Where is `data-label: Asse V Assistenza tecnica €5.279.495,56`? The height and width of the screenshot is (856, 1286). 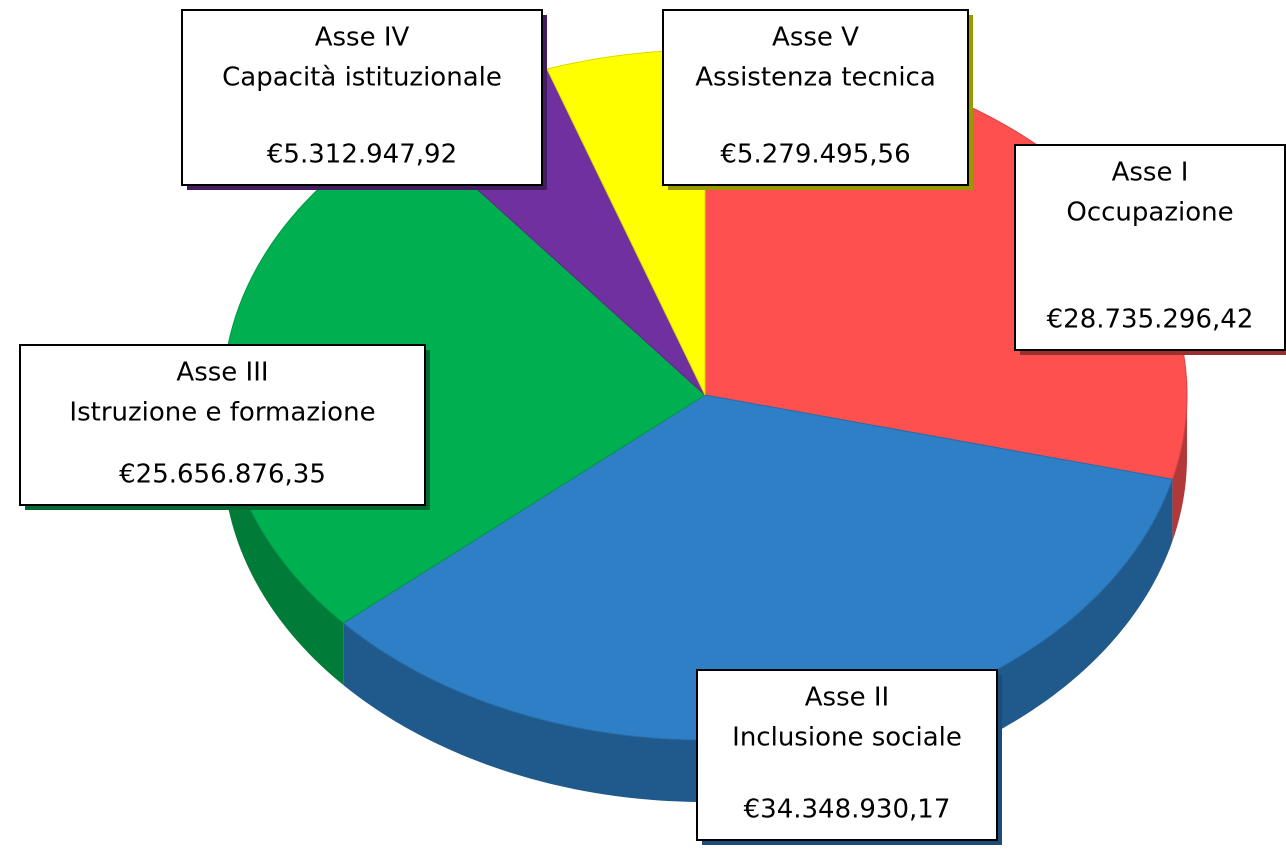
data-label: Asse V Assistenza tecnica €5.279.495,56 is located at coordinates (817, 99).